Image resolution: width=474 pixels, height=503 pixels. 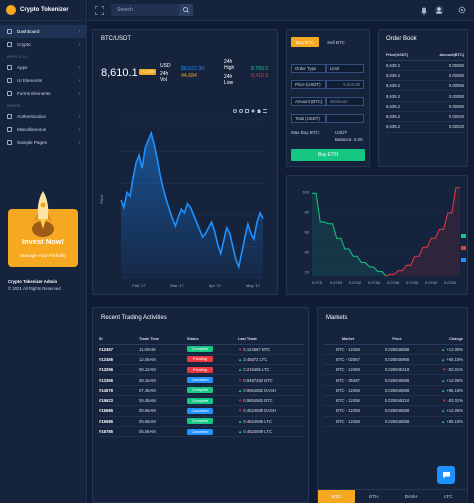 What do you see at coordinates (448, 496) in the screenshot?
I see `tab-ltc: LTC` at bounding box center [448, 496].